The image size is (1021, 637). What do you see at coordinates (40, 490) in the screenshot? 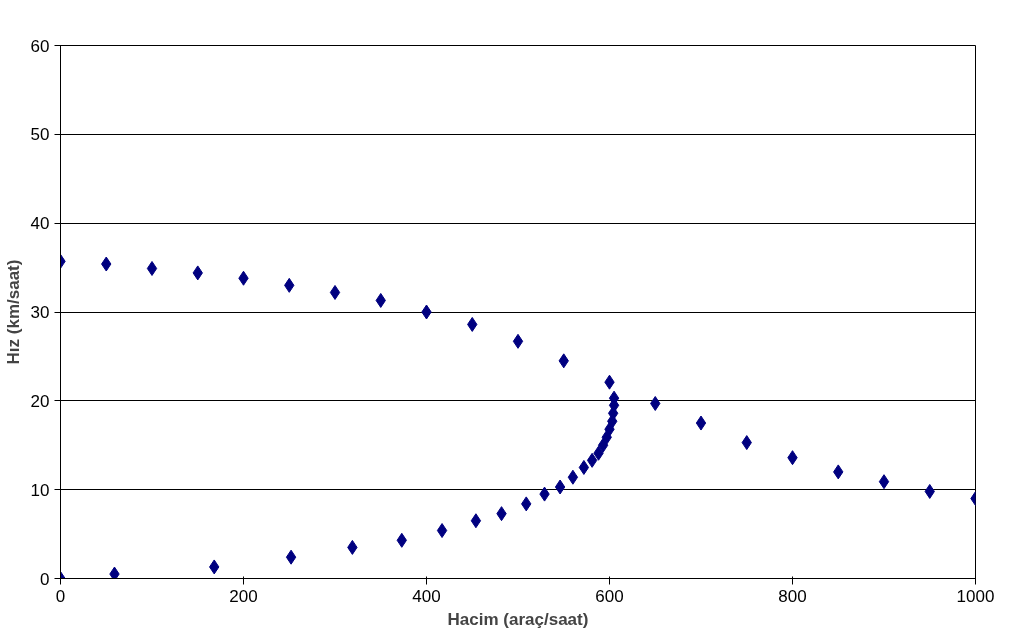
I see `y-tick-label: 10` at bounding box center [40, 490].